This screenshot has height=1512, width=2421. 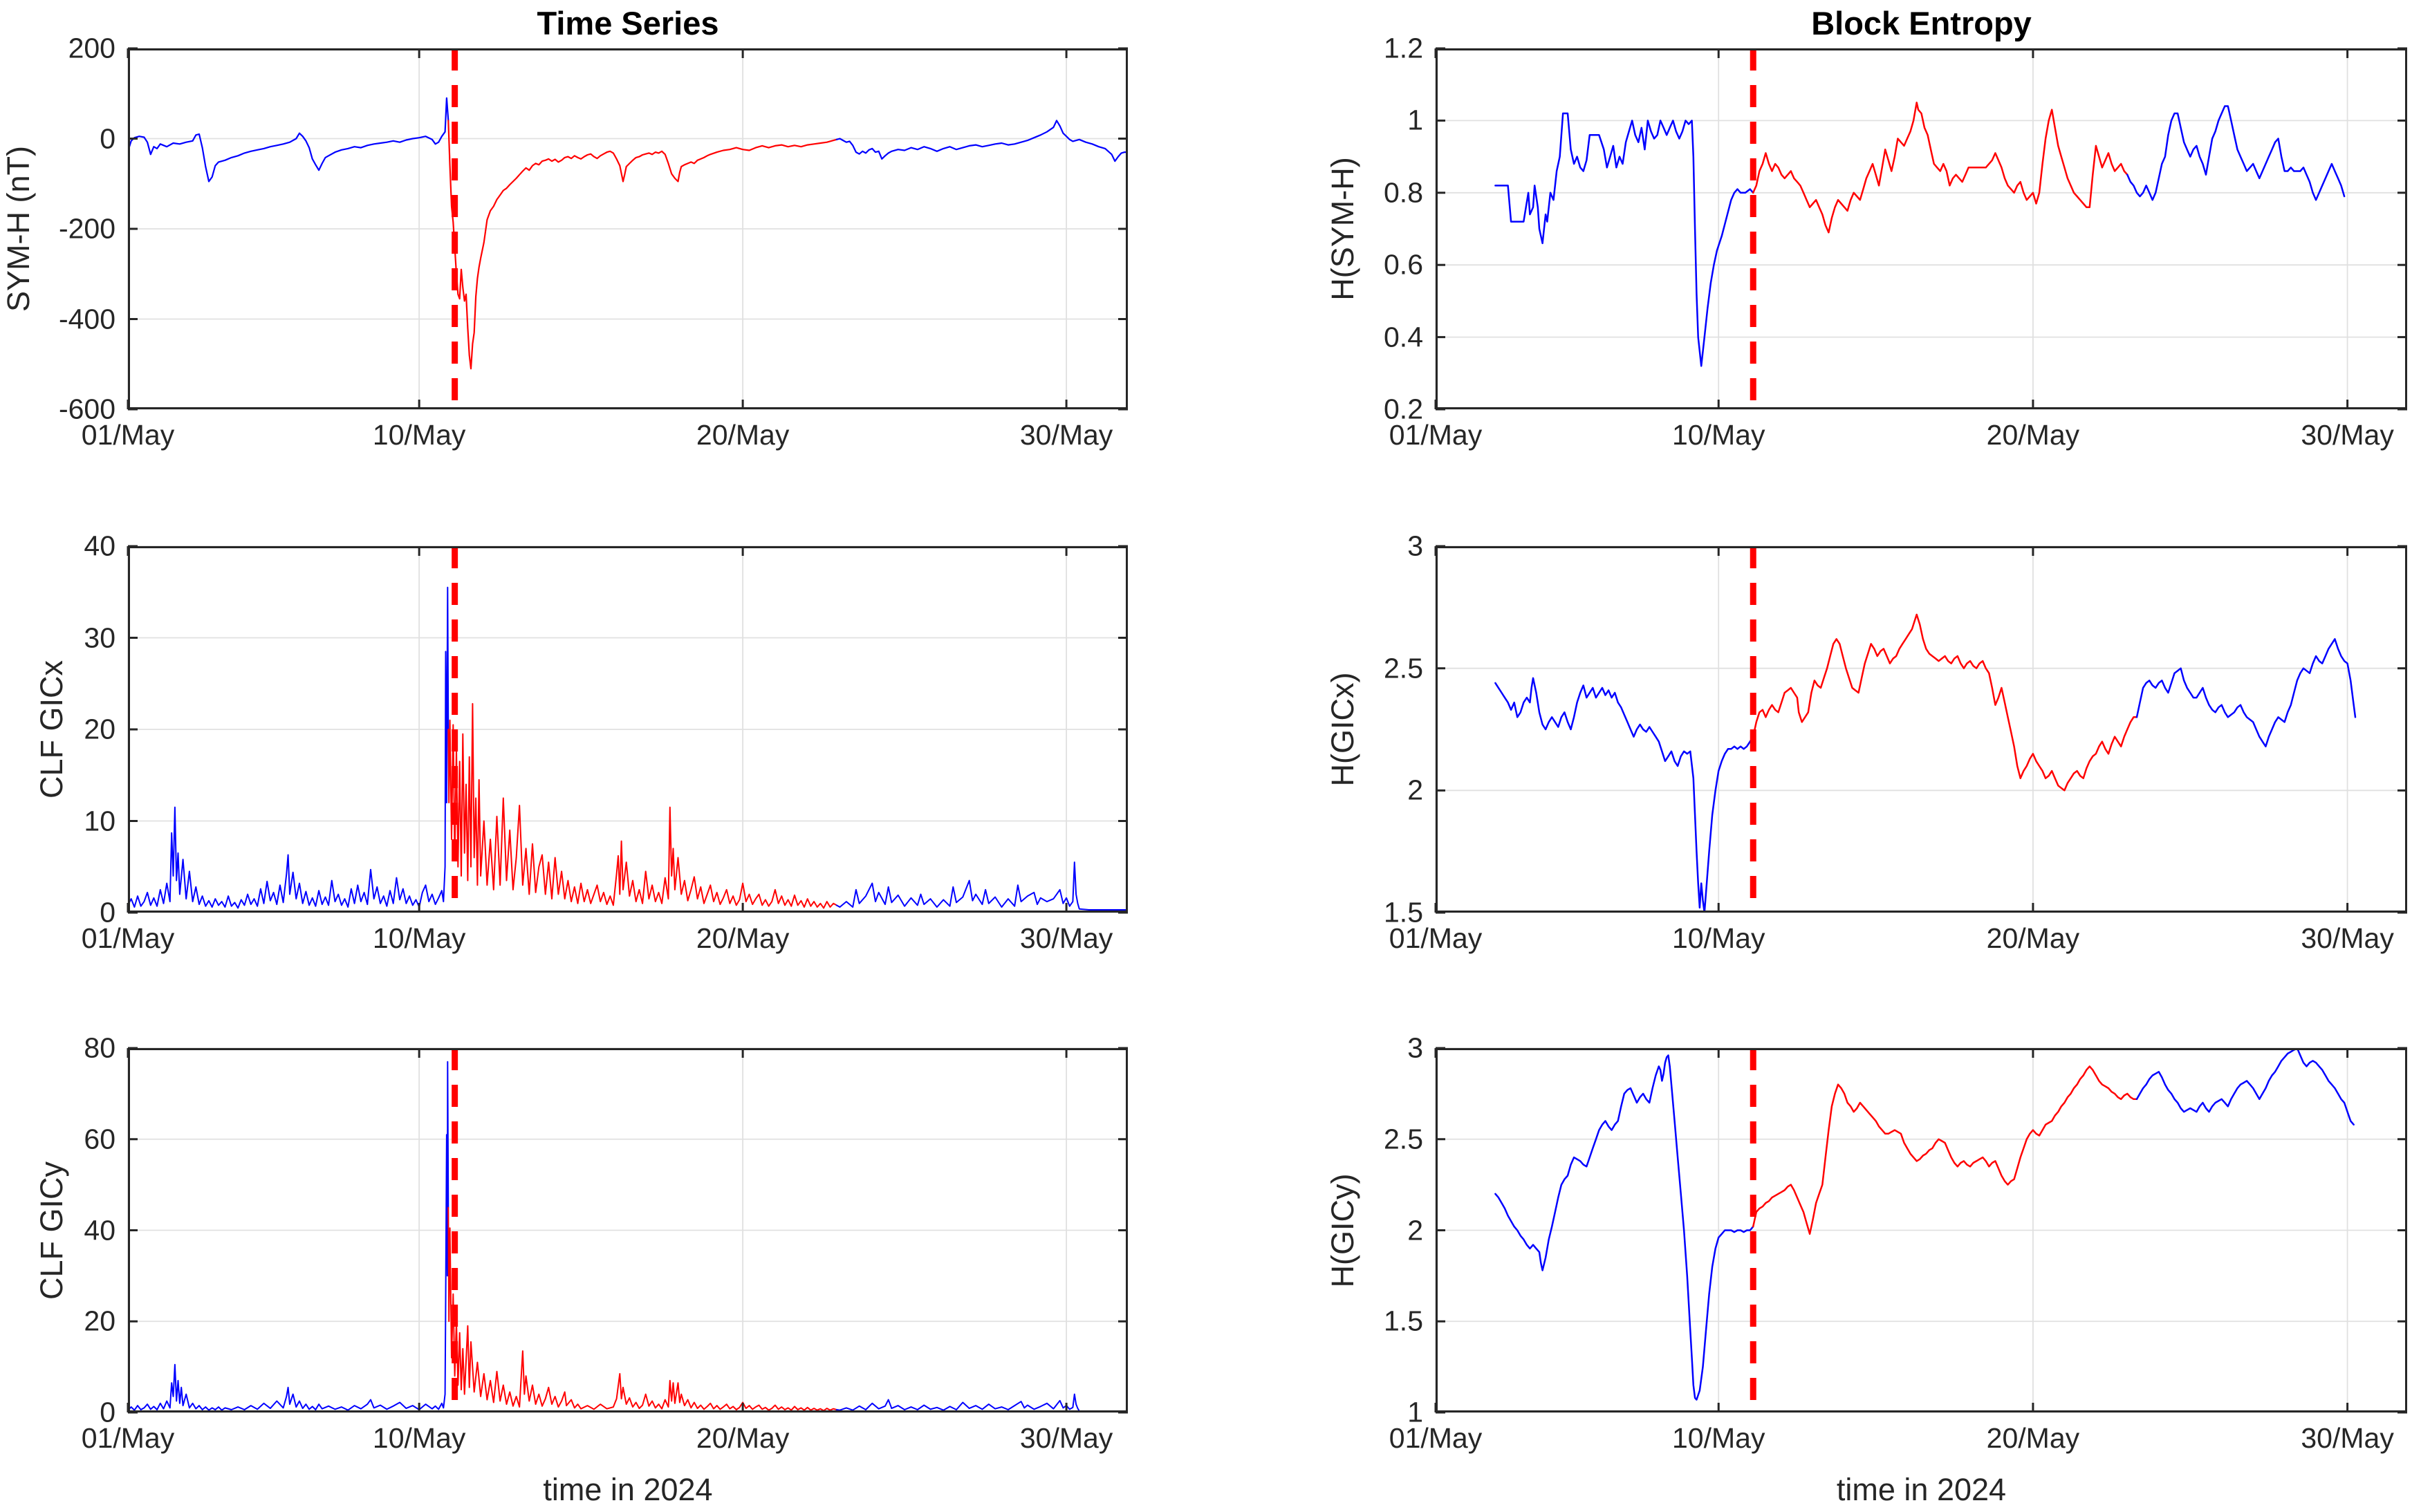 I want to click on column-title-block-entropy: Block Entropy, so click(x=1921, y=23).